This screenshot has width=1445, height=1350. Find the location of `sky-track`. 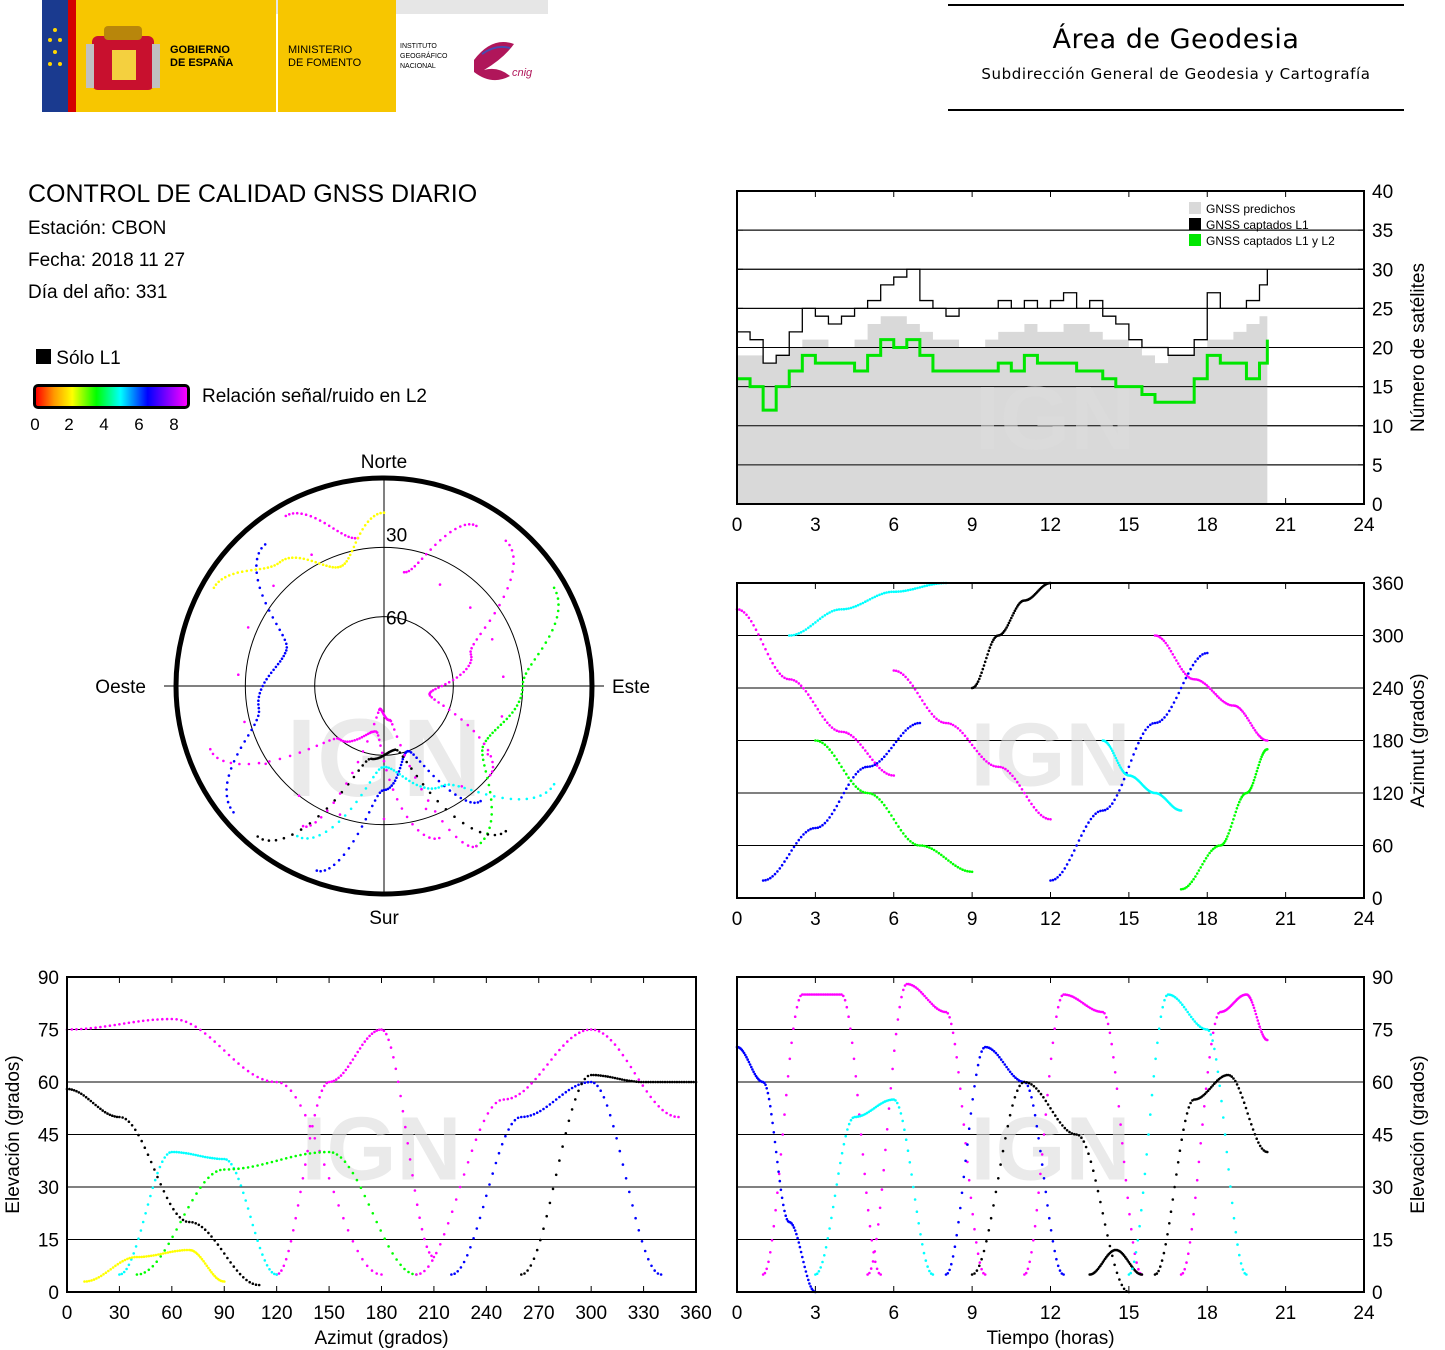

sky-track is located at coordinates (257, 678).